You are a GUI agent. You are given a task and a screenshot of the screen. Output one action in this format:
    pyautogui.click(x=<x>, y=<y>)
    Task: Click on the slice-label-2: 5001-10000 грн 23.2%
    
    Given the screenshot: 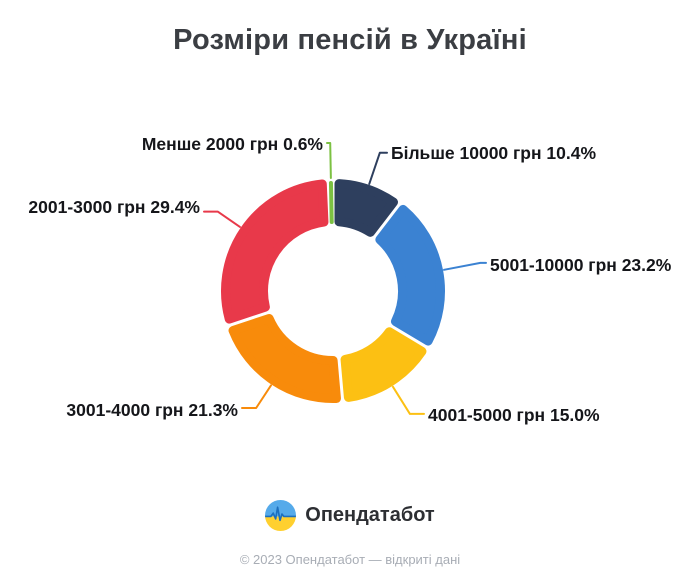 What is the action you would take?
    pyautogui.click(x=581, y=265)
    